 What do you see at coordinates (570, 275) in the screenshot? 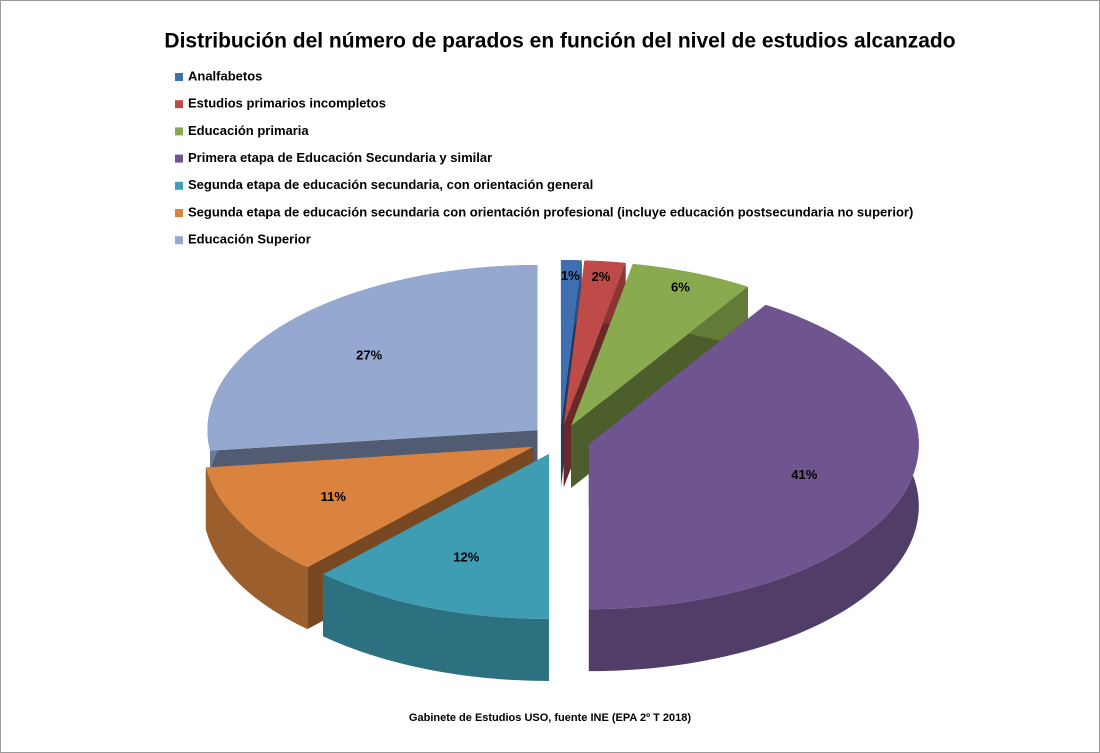
I see `data-label: 1%` at bounding box center [570, 275].